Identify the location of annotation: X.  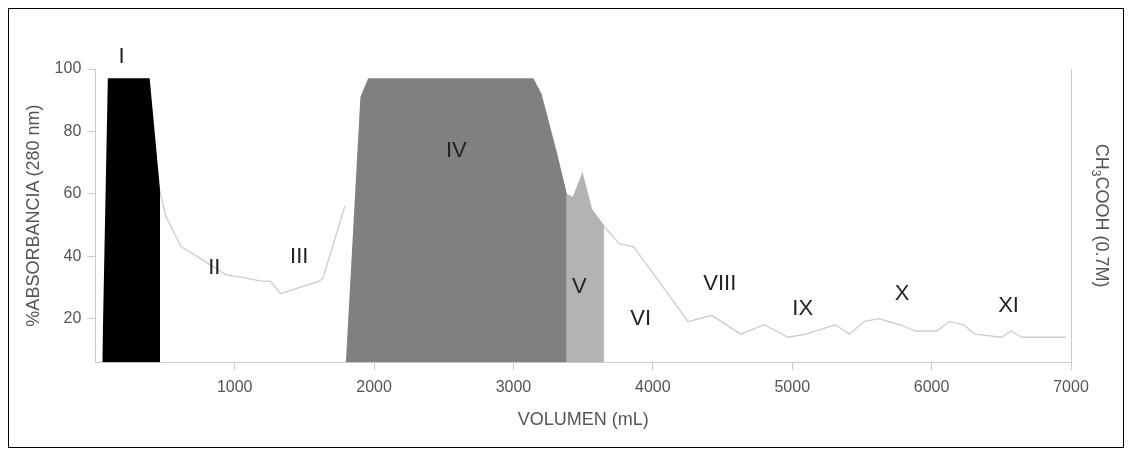
(902, 292).